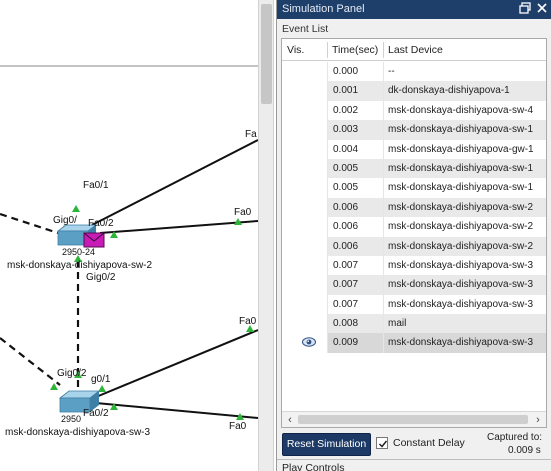 Image resolution: width=551 pixels, height=471 pixels. Describe the element at coordinates (54, 386) in the screenshot. I see `link-status-icon` at that location.